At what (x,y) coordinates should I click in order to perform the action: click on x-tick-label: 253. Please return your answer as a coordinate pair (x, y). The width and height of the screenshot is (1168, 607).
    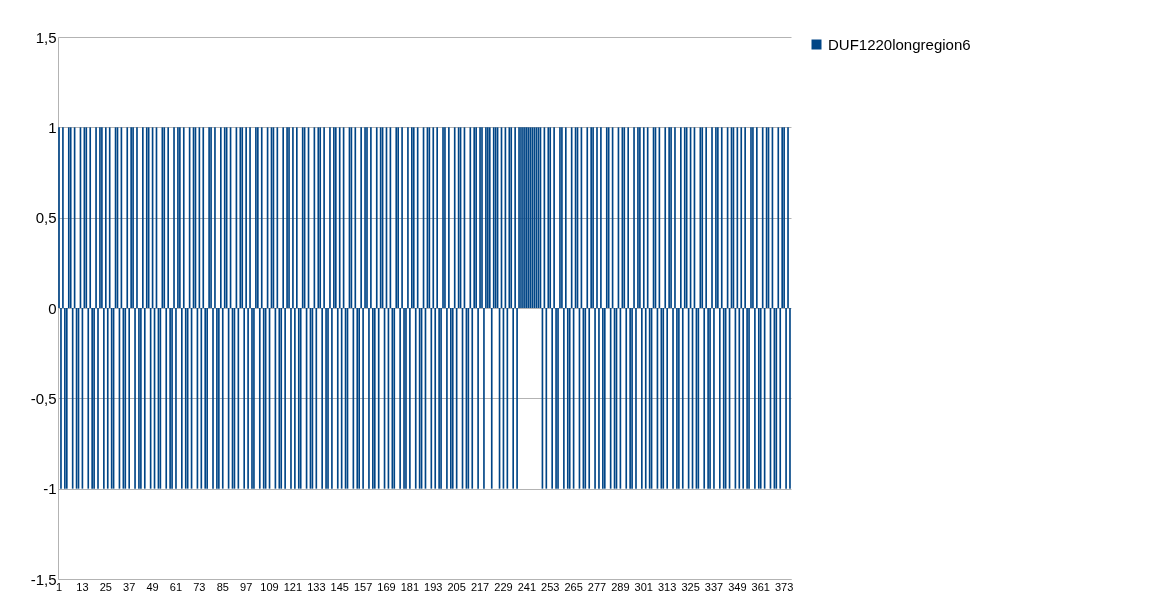
    Looking at the image, I should click on (550, 586).